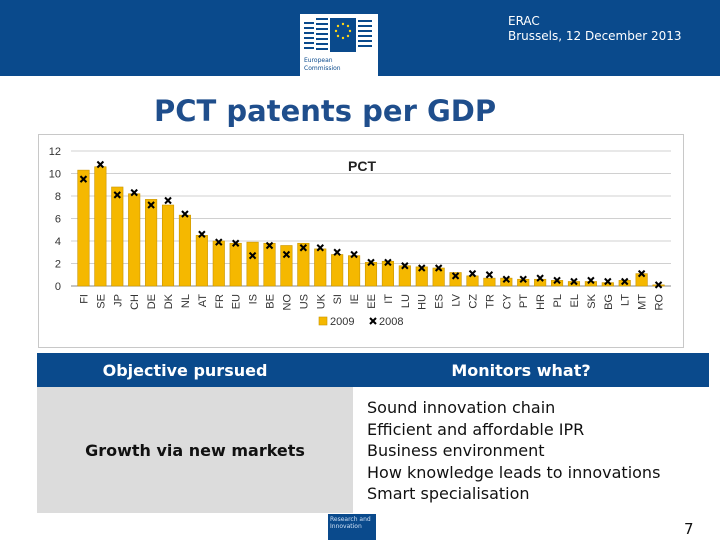 Image resolution: width=720 pixels, height=540 pixels. I want to click on x-tick-label: ES, so click(440, 301).